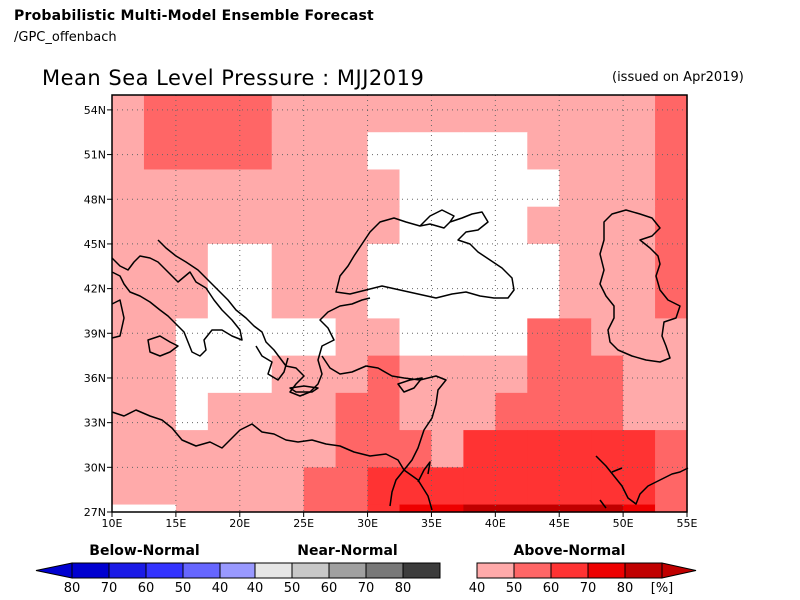  I want to click on coastline-black-sea, so click(425, 255).